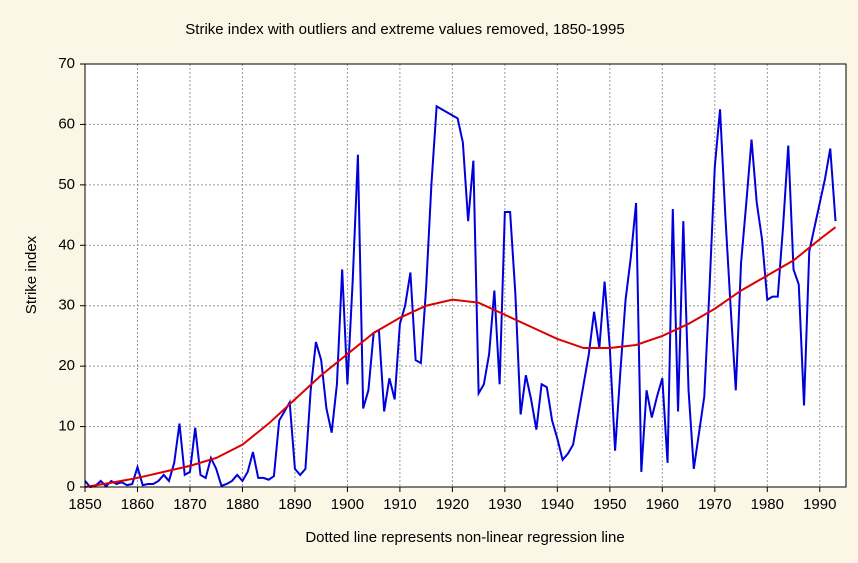 Image resolution: width=858 pixels, height=563 pixels. What do you see at coordinates (66, 244) in the screenshot?
I see `y-tick-label: 40` at bounding box center [66, 244].